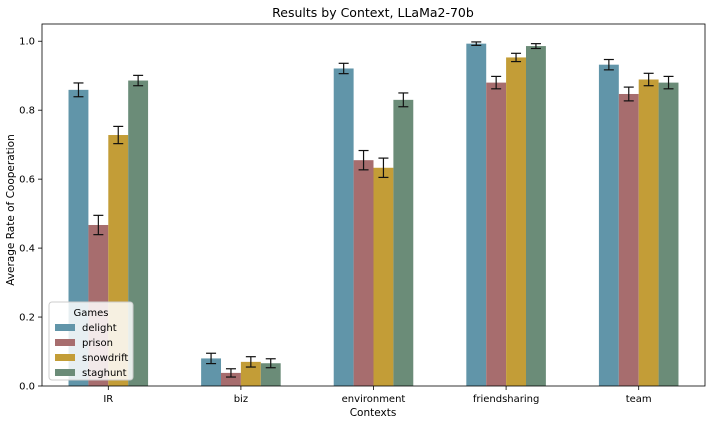 The height and width of the screenshot is (424, 712). What do you see at coordinates (65, 342) in the screenshot?
I see `legend-swatch-prison` at bounding box center [65, 342].